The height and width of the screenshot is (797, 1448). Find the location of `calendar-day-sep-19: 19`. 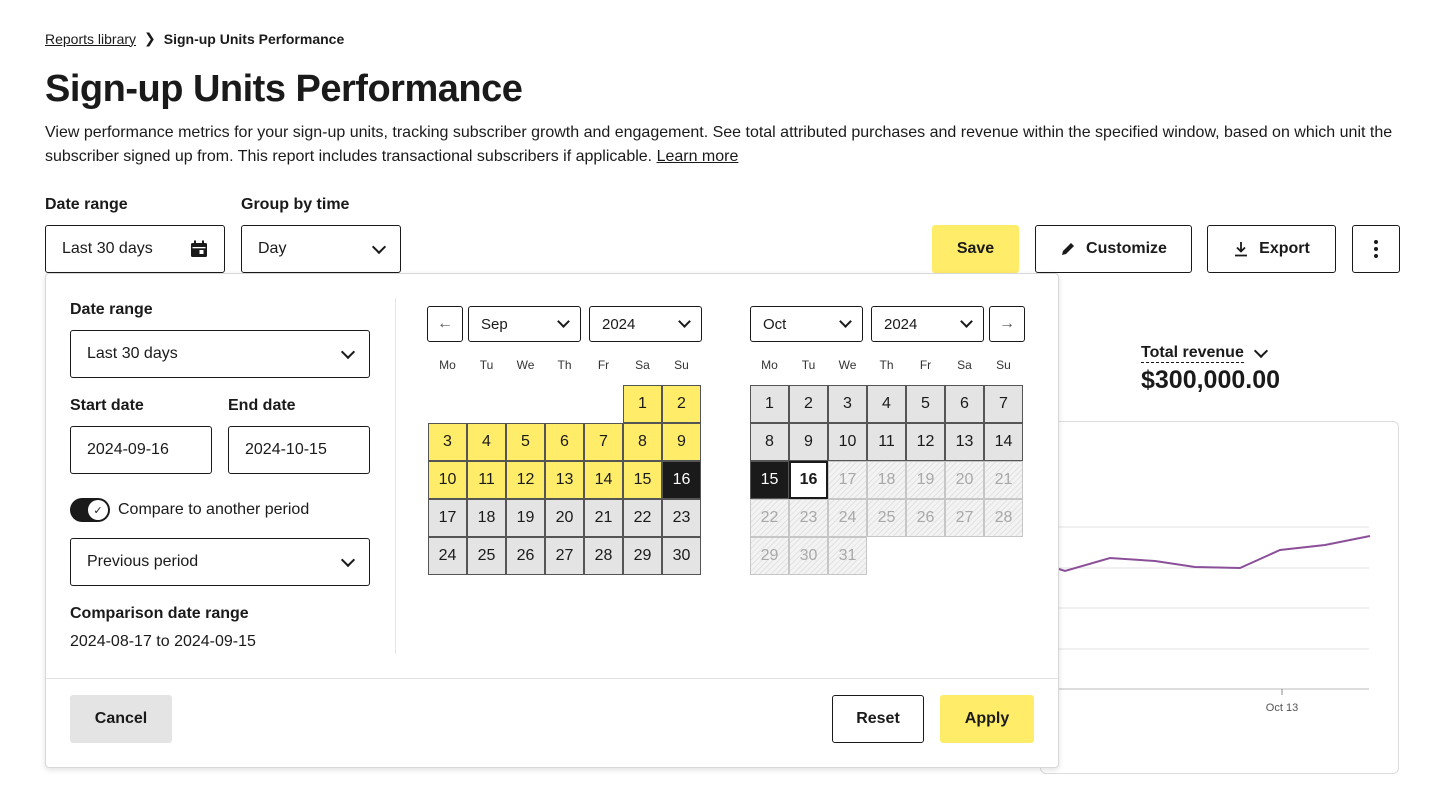

calendar-day-sep-19: 19 is located at coordinates (525, 518).